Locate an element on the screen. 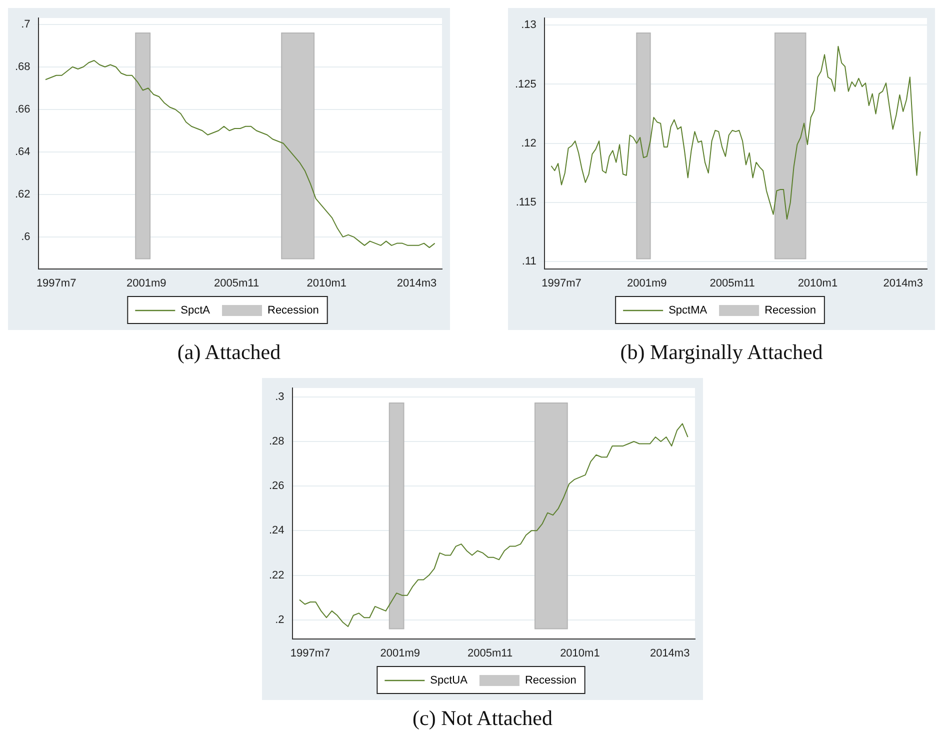 The width and height of the screenshot is (943, 750). legend-label: SpctUA is located at coordinates (449, 680).